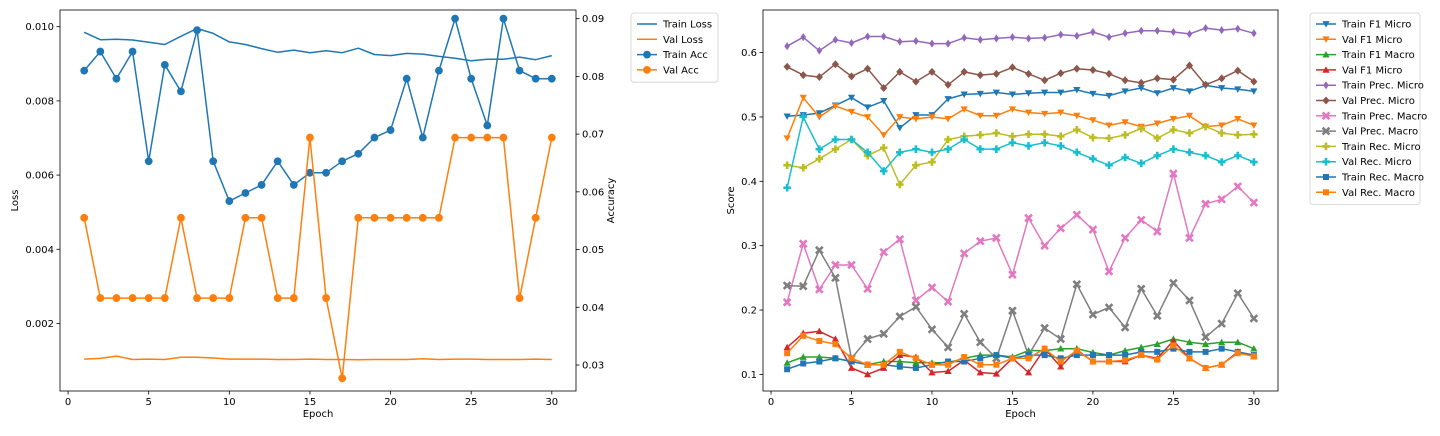 The height and width of the screenshot is (436, 1440). What do you see at coordinates (1364, 162) in the screenshot?
I see `legend-item: Val Rec. Micro` at bounding box center [1364, 162].